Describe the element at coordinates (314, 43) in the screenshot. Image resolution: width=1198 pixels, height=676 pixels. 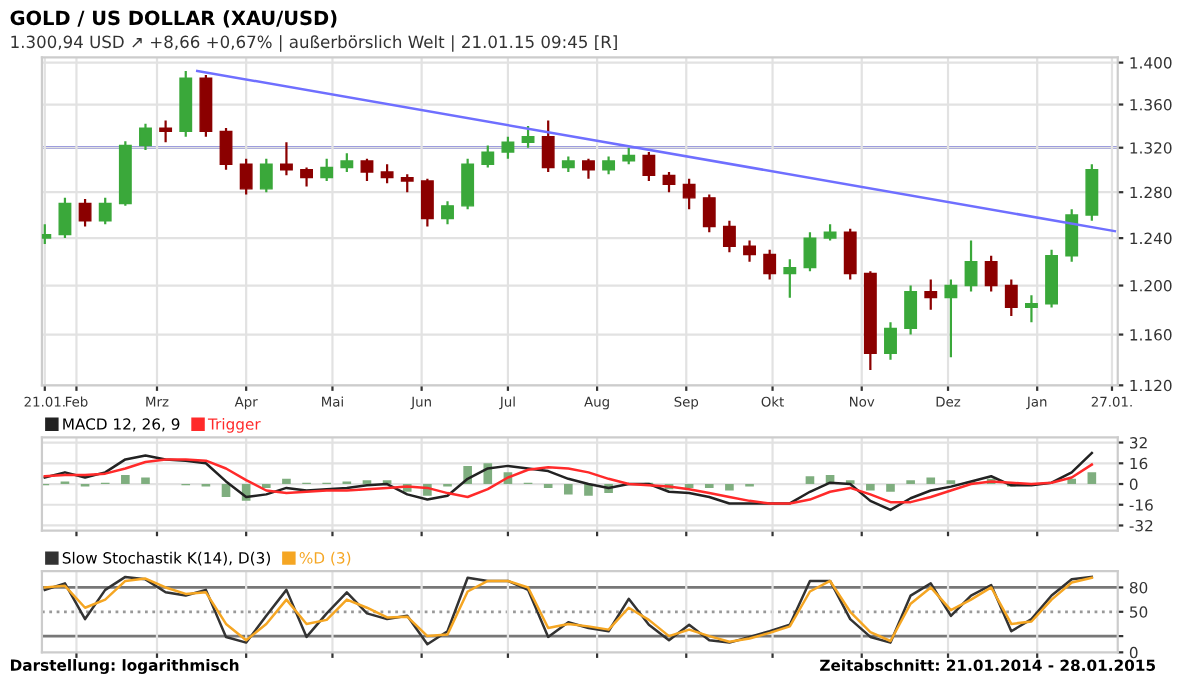
I see `chart-subtitle: 1.300,94 USD ↗ +8,66 +0,67% | außerbörslich Welt | 21.01.15 09:45 [R]` at that location.